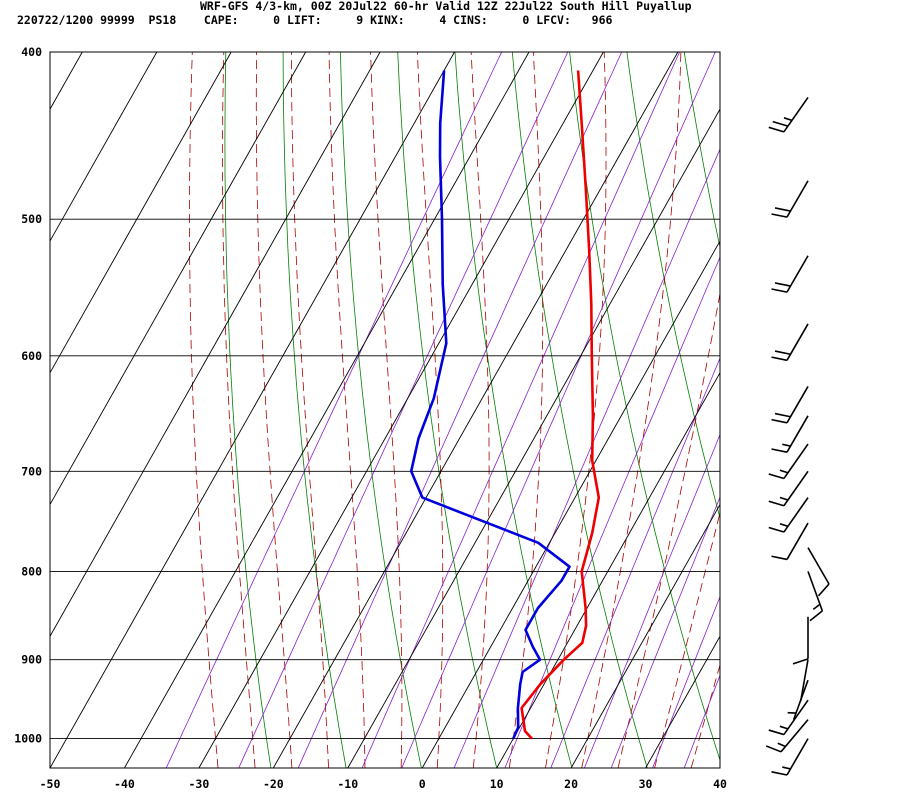 The height and width of the screenshot is (800, 900). Describe the element at coordinates (31, 52) in the screenshot. I see `pressure-tick-label: 400` at that location.